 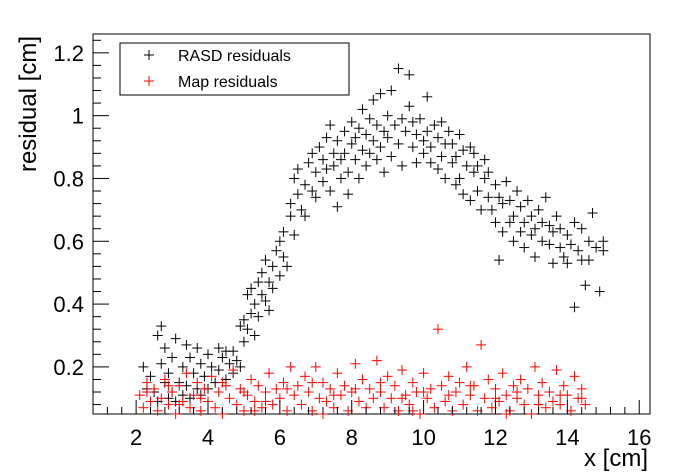 What do you see at coordinates (81, 222) in the screenshot?
I see `y-axis-ticks: 0.2 0.4 0.6 0.8 1 1.2` at bounding box center [81, 222].